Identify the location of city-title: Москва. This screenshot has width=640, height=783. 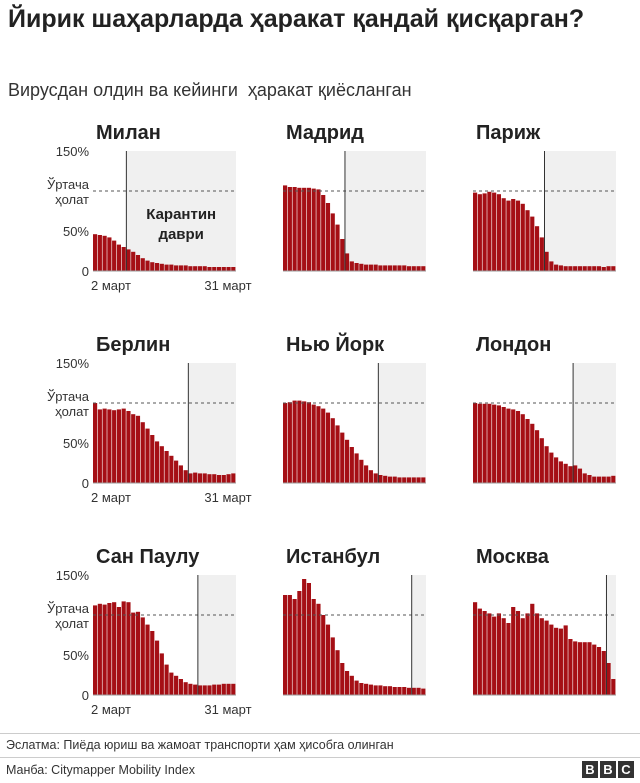
(513, 557).